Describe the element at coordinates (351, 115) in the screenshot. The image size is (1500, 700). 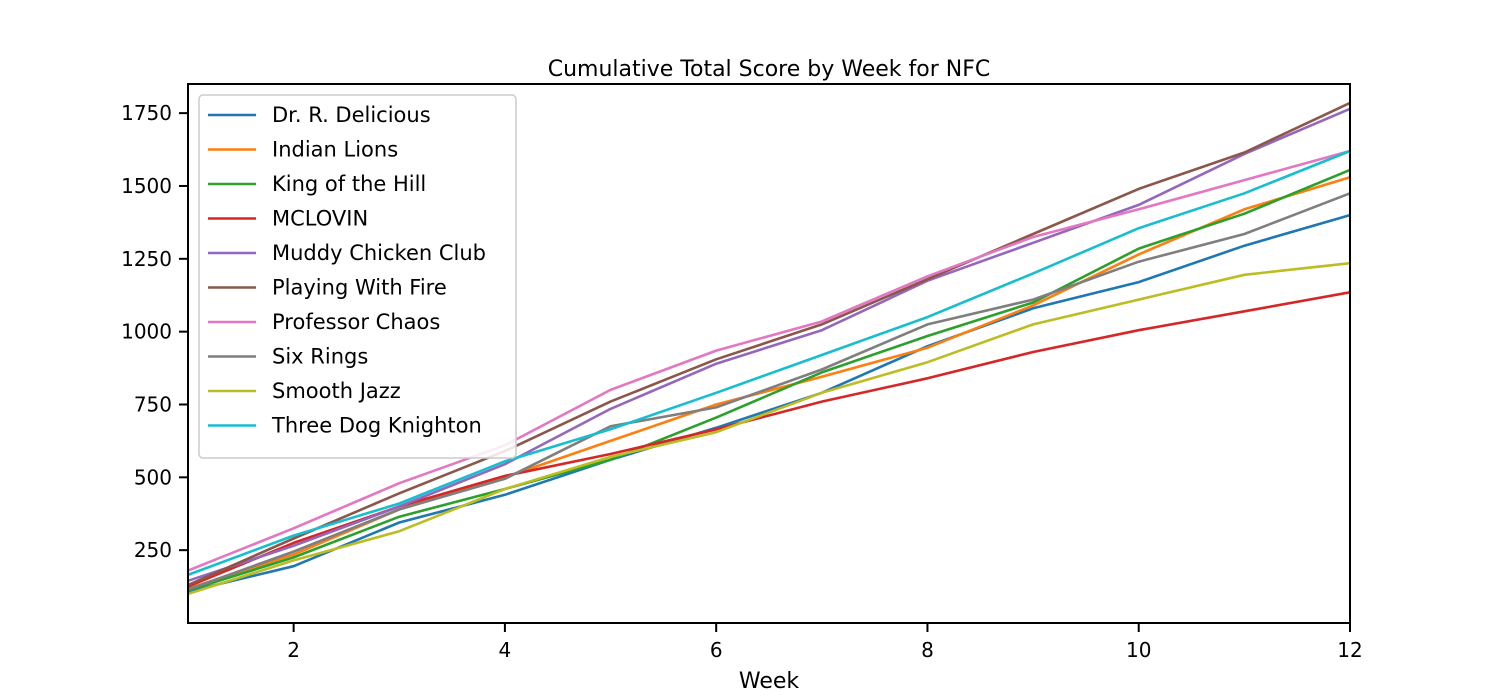
I see `legend-label-0: Dr. R. Delicious` at that location.